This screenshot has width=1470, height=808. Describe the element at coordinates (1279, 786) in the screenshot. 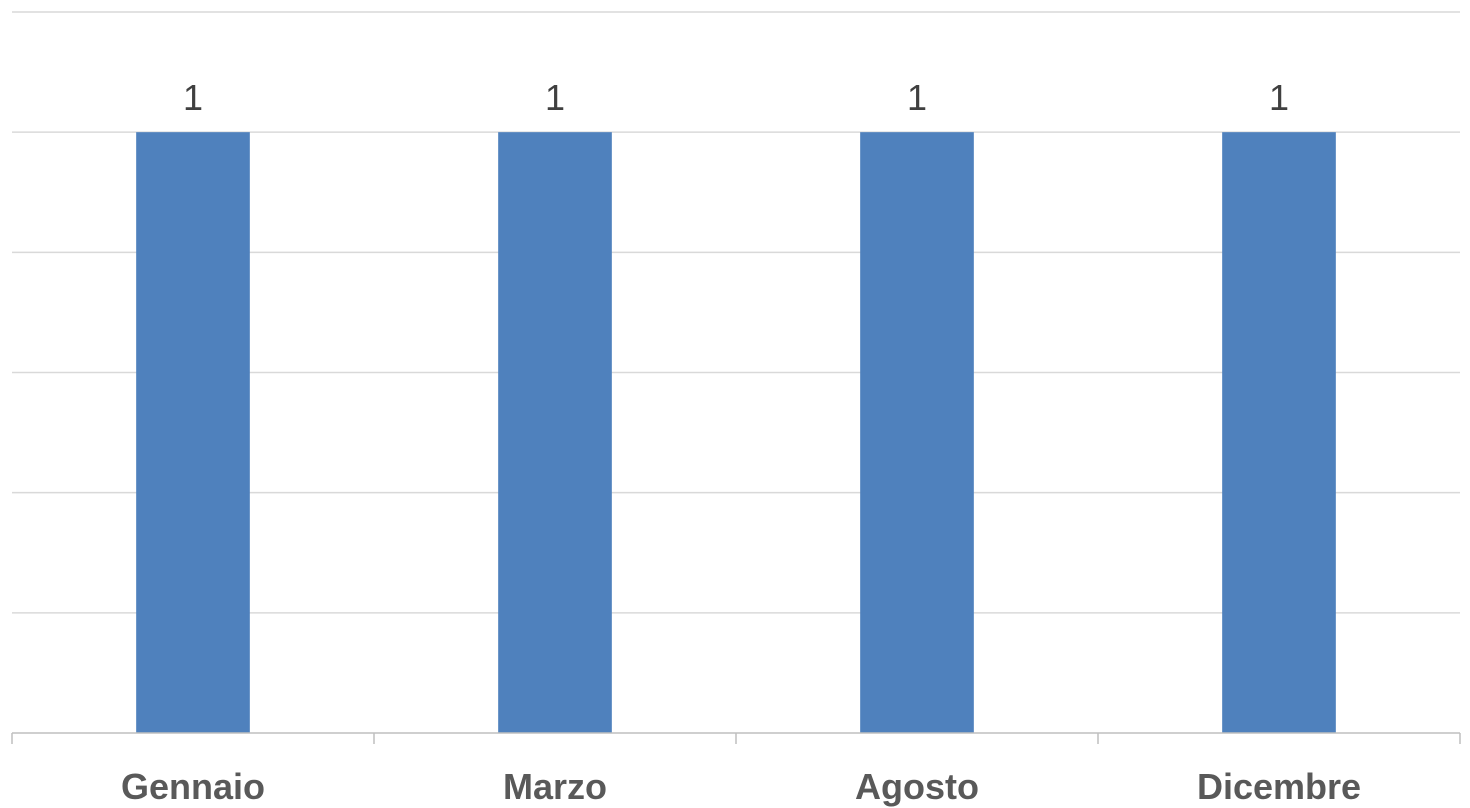

I see `x-tick-label: Dicembre` at that location.